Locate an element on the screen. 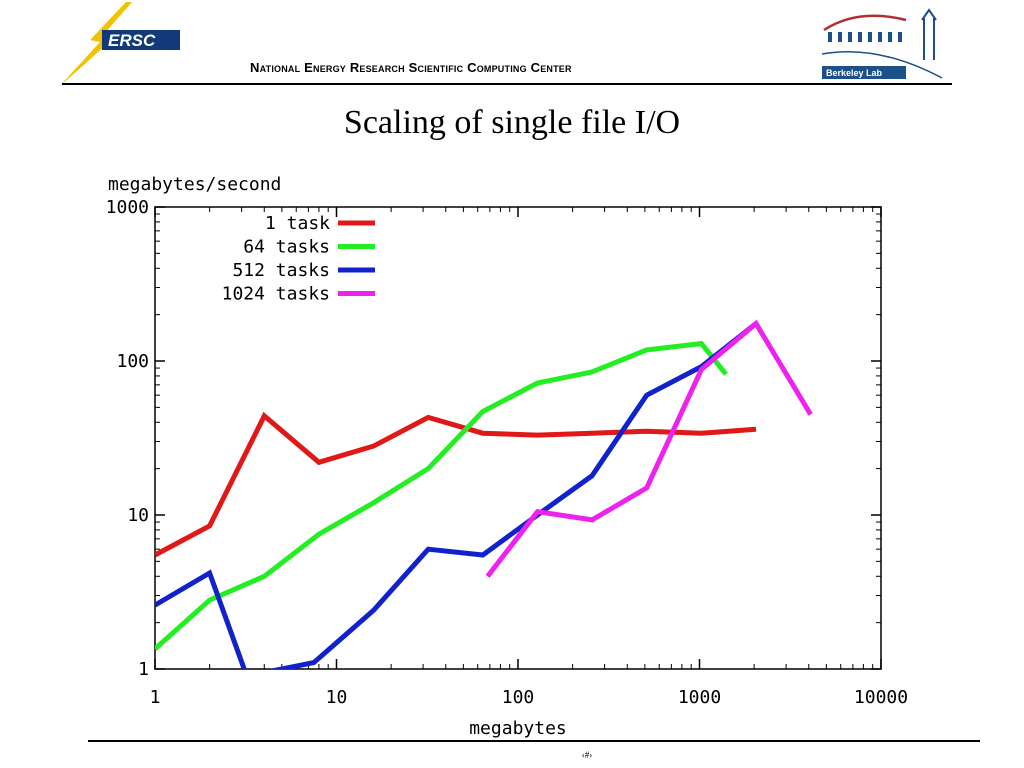 This screenshot has width=1024, height=768. y-axis-label: megabytes/second is located at coordinates (194, 184).